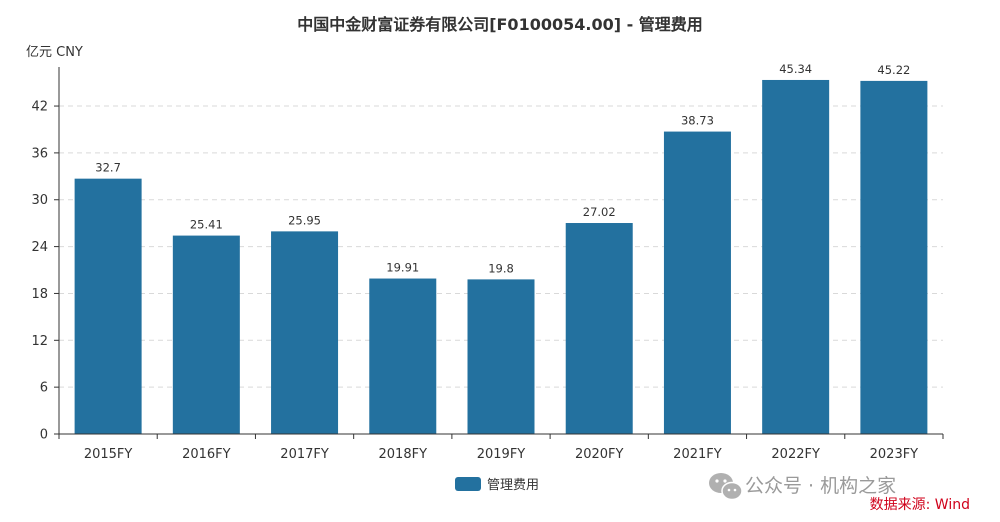 The width and height of the screenshot is (1000, 522). I want to click on bar-2023FY, so click(894, 257).